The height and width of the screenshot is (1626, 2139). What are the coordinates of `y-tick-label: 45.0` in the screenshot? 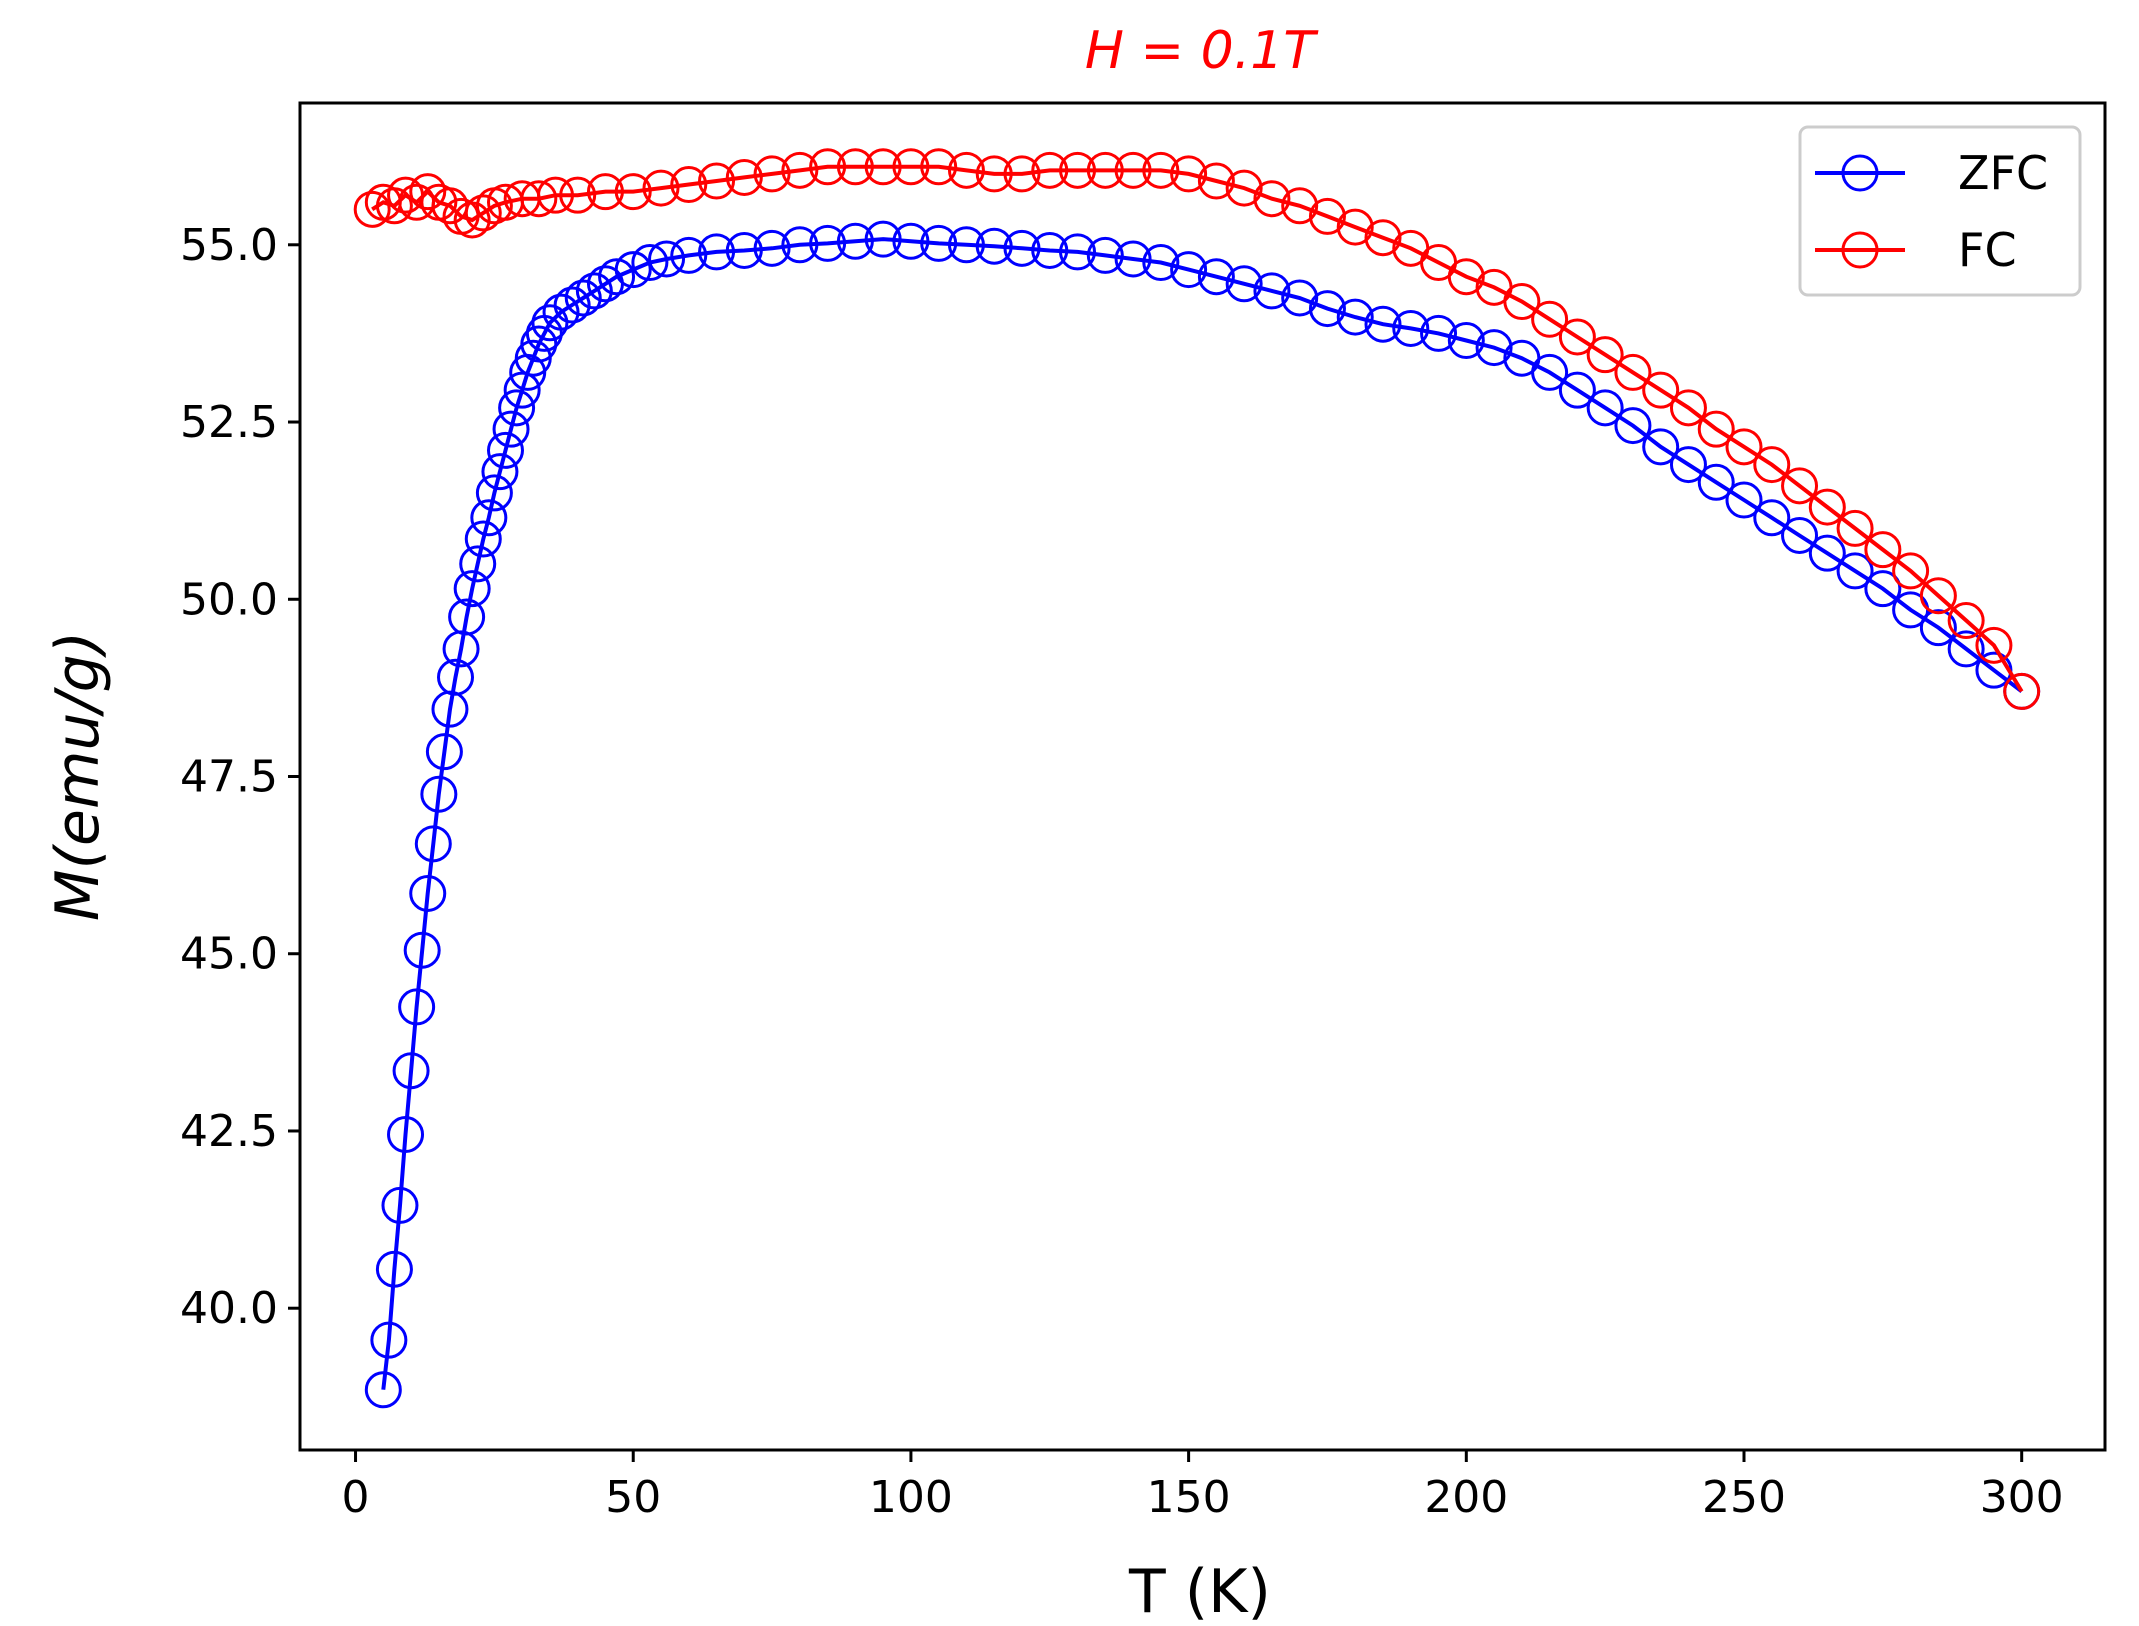 It's located at (229, 954).